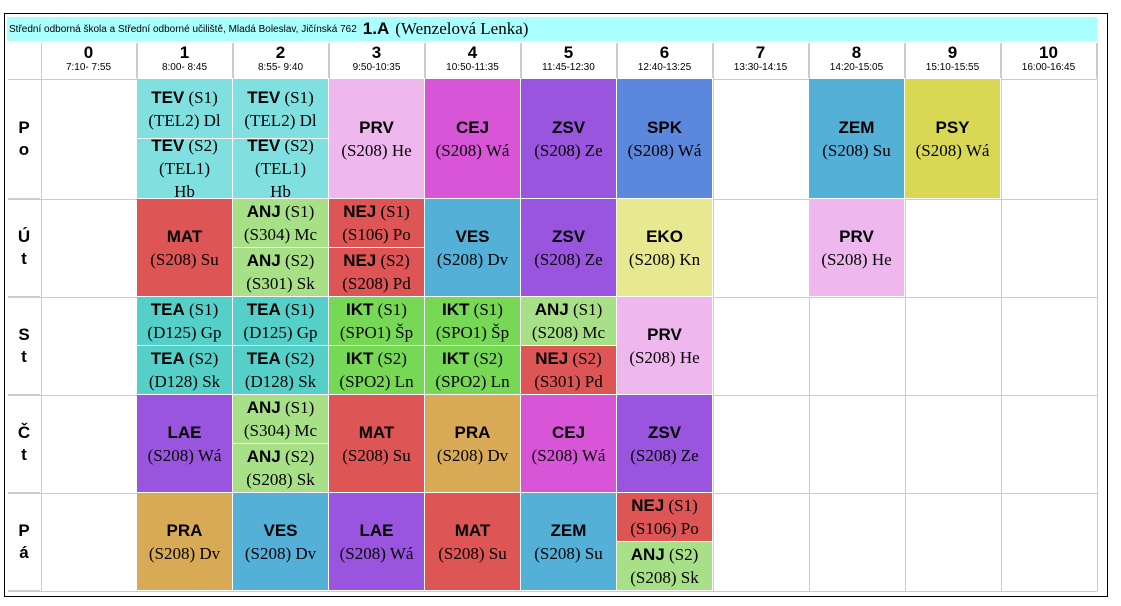 The height and width of the screenshot is (606, 1121). Describe the element at coordinates (856, 236) in the screenshot. I see `subject-code: PRV` at that location.